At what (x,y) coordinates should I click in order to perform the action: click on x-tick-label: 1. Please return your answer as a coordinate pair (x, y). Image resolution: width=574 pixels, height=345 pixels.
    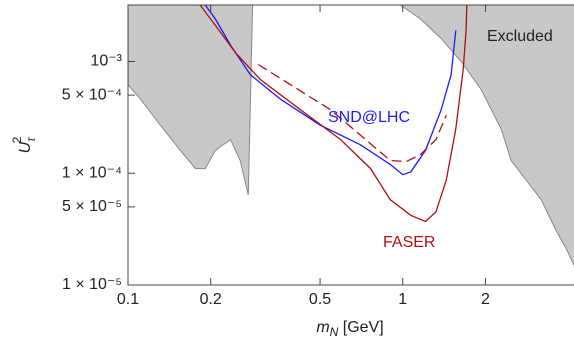
    Looking at the image, I should click on (402, 299).